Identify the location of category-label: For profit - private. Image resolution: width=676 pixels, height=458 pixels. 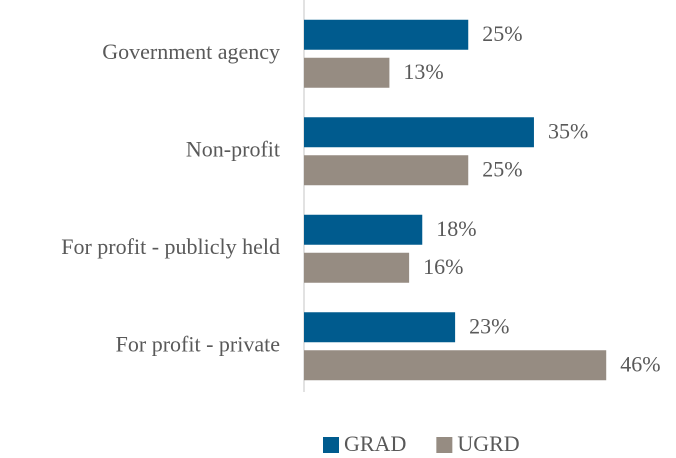
(198, 343).